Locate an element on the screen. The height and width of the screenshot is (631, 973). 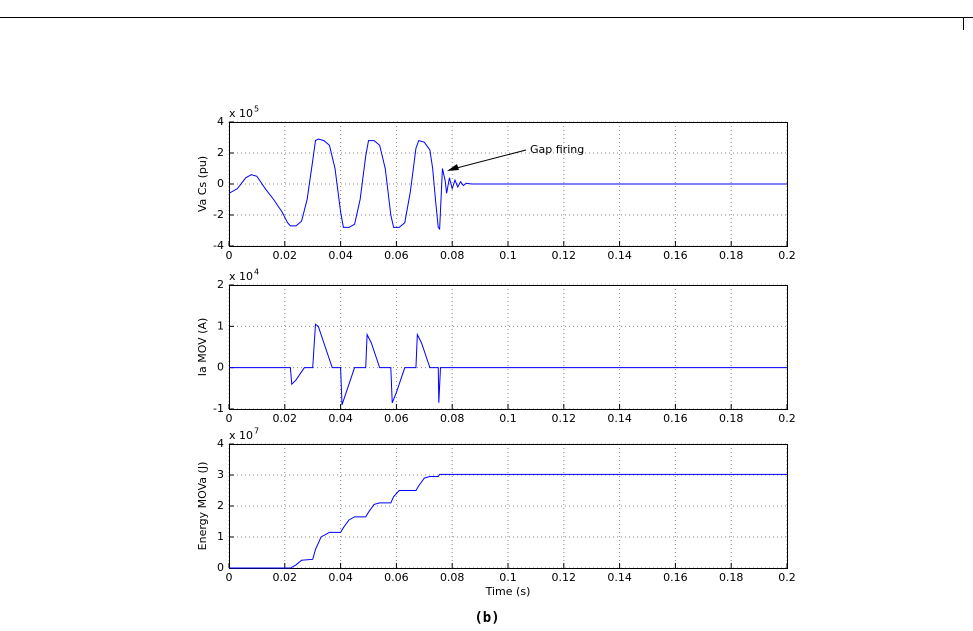
annotation-arrow is located at coordinates (487, 160).